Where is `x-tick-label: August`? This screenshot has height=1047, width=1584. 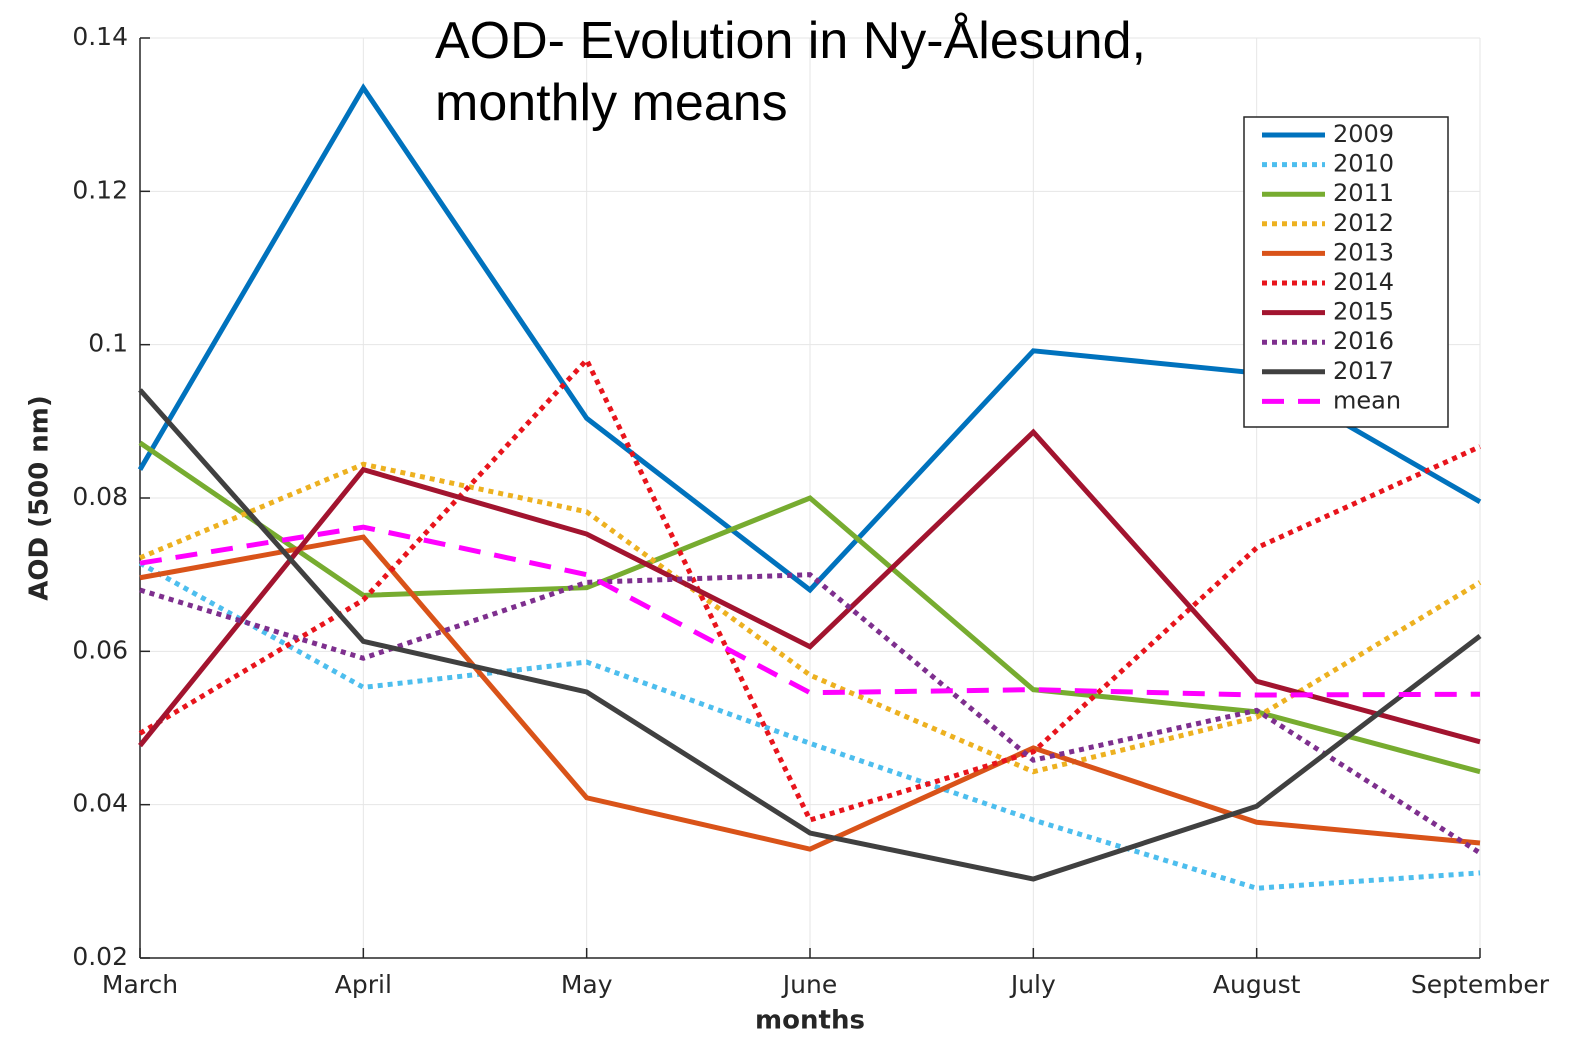 x-tick-label: August is located at coordinates (1257, 984).